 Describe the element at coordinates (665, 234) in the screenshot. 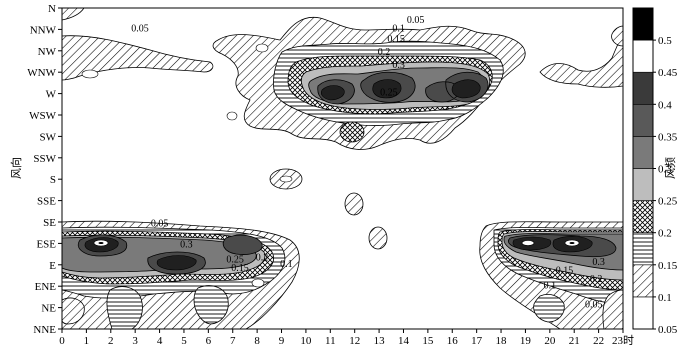

I see `colorbar-tick-label: 0.2` at that location.